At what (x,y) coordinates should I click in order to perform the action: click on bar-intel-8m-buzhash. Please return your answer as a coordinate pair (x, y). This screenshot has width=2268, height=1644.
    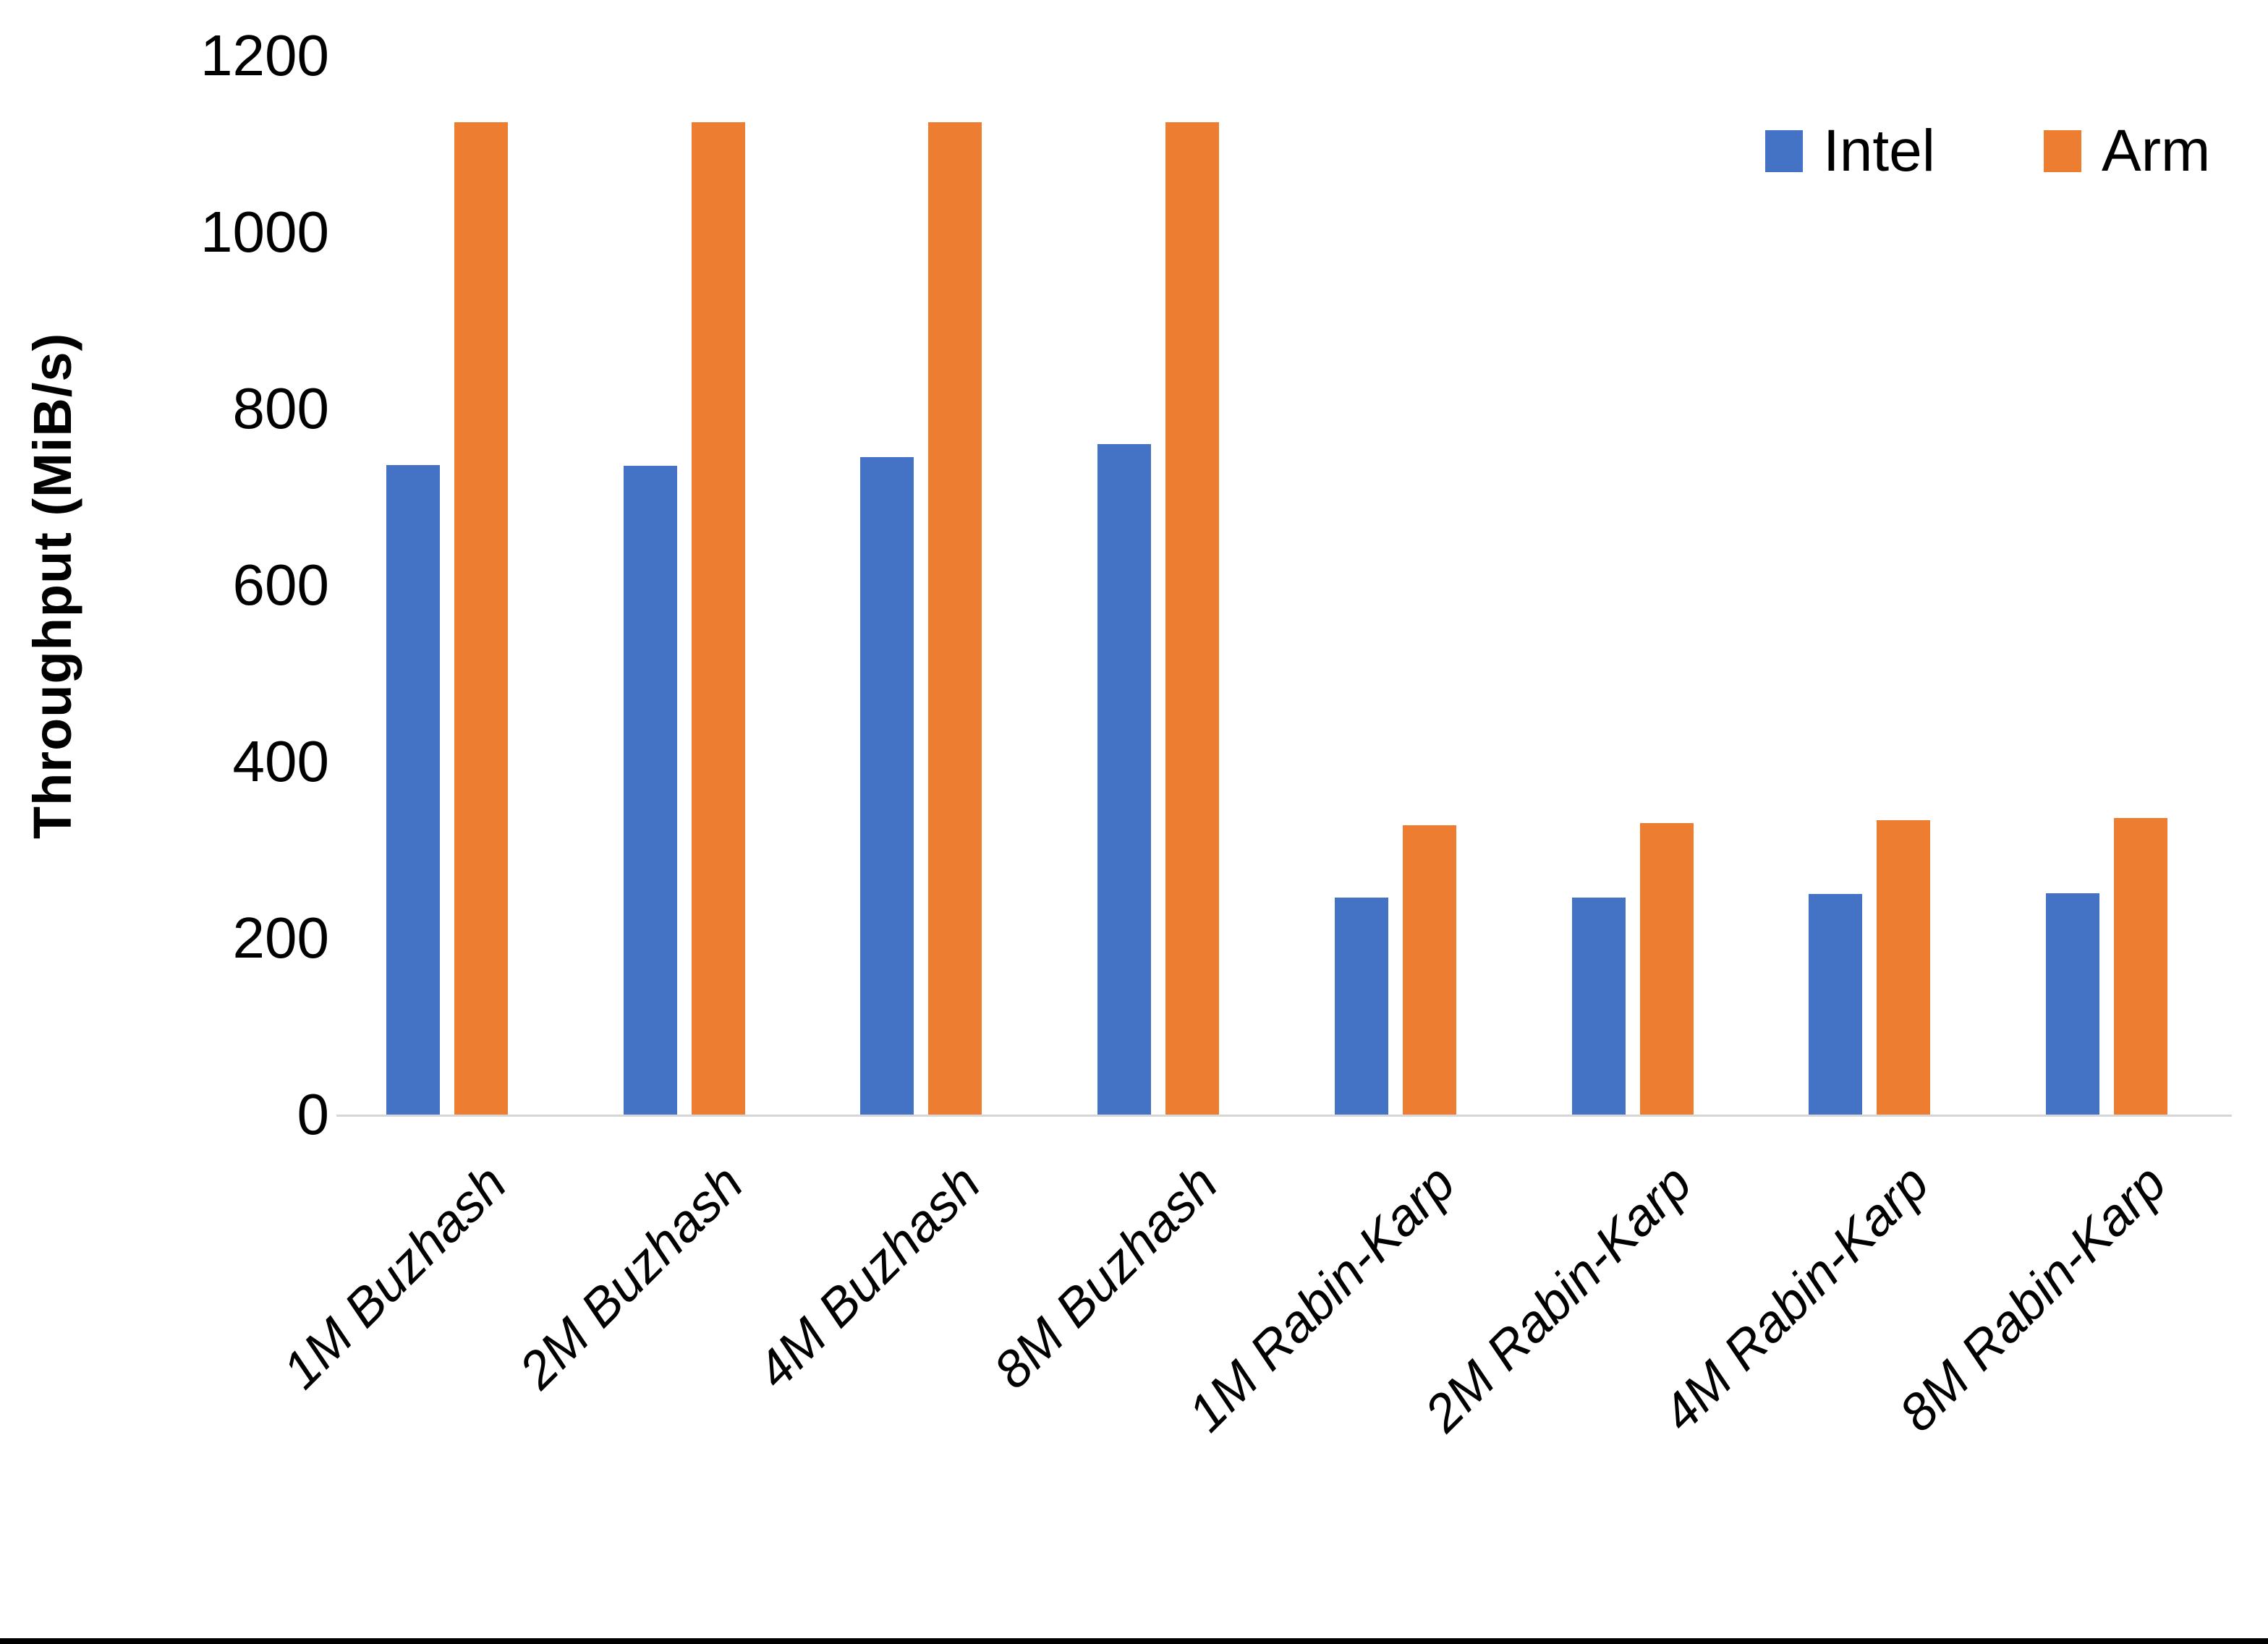
    Looking at the image, I should click on (1124, 779).